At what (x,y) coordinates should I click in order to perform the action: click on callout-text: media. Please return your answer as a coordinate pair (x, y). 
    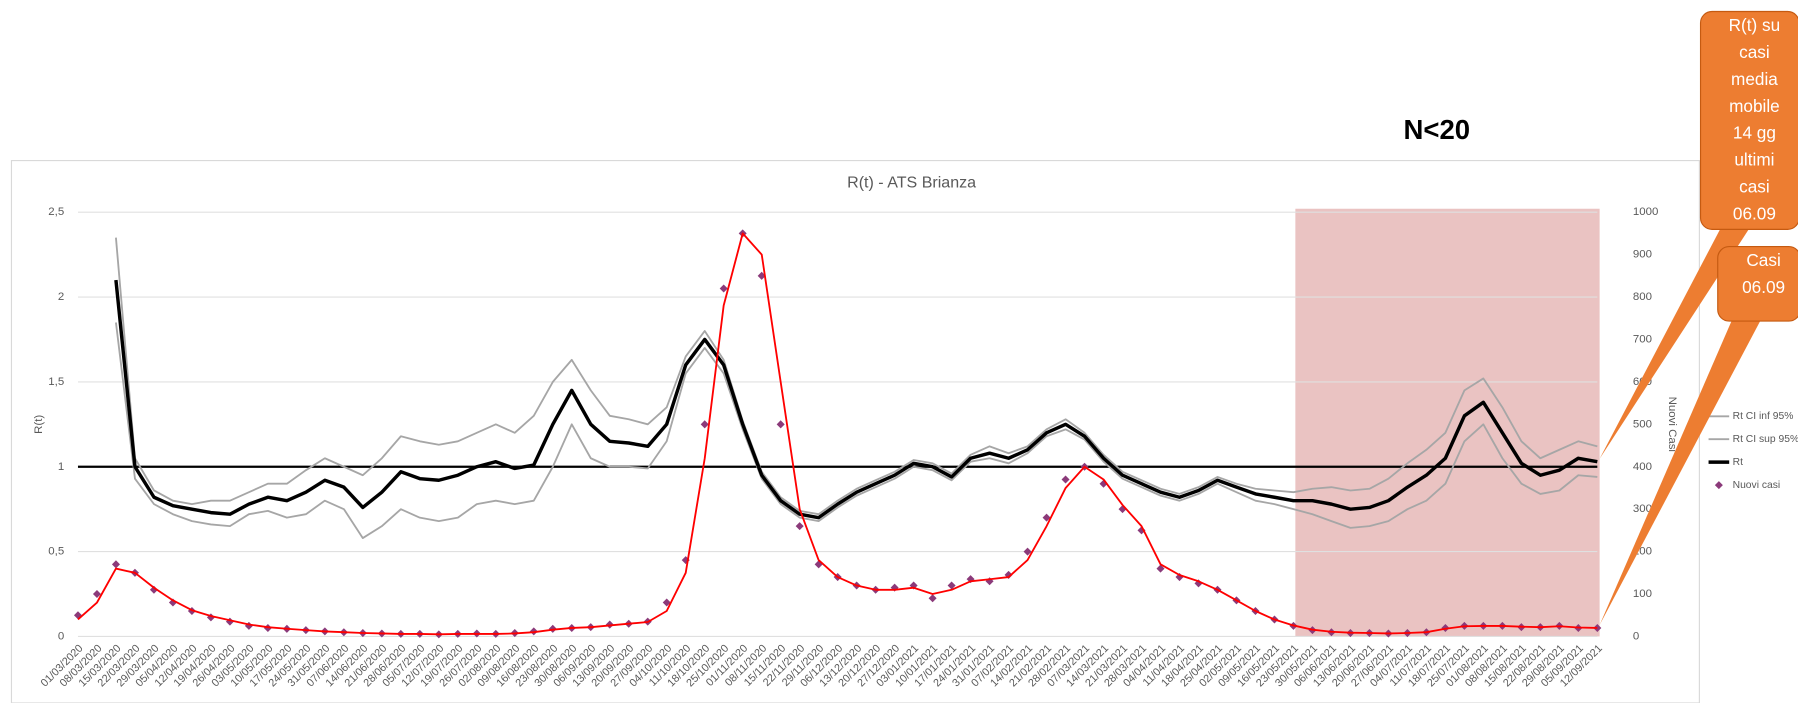
    Looking at the image, I should click on (1754, 79).